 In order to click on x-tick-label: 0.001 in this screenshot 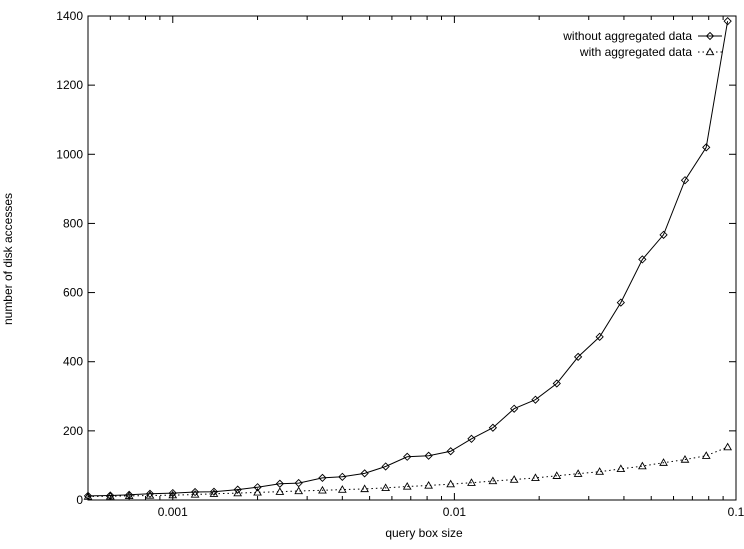, I will do `click(173, 512)`.